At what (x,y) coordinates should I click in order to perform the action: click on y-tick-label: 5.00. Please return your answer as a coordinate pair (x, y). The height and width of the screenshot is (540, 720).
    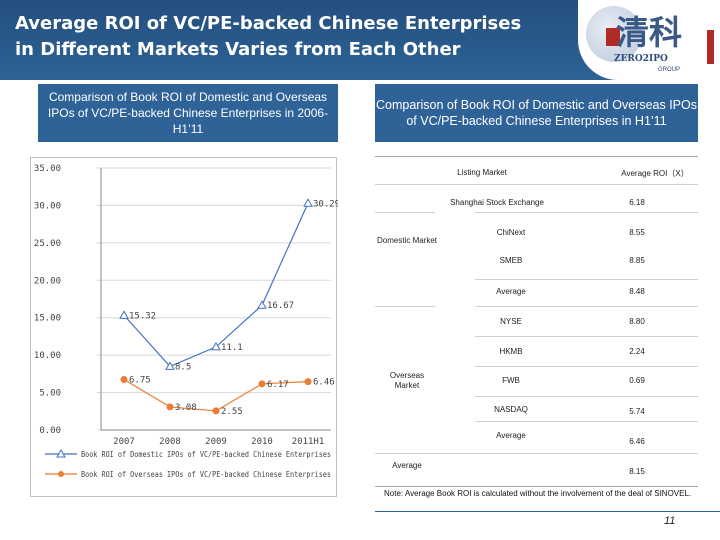
    Looking at the image, I should click on (50, 394).